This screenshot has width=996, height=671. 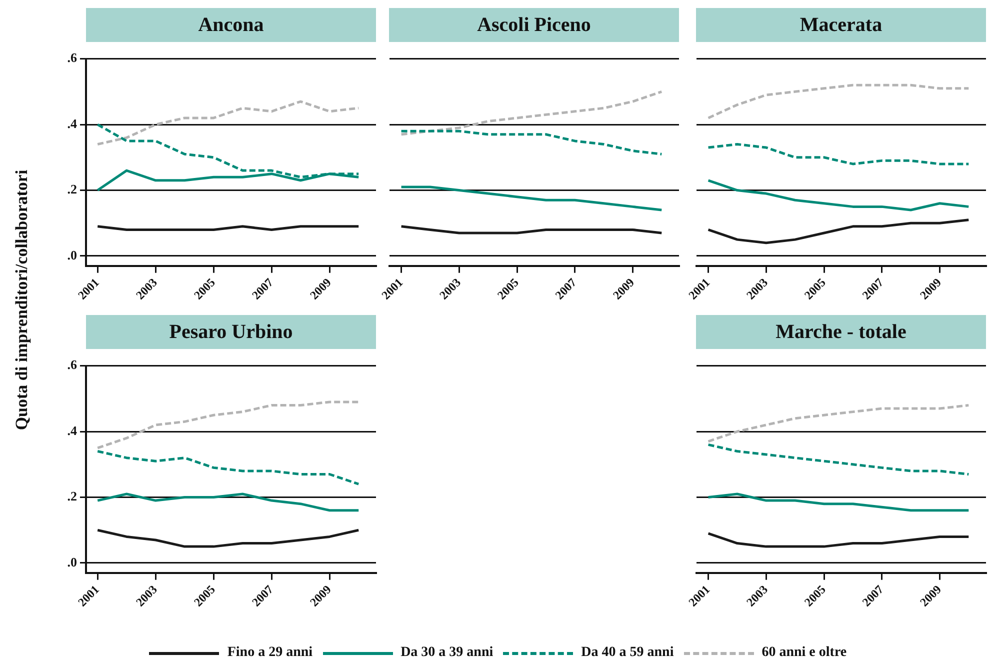 I want to click on chart-title: Ascoli Piceno, so click(x=534, y=25).